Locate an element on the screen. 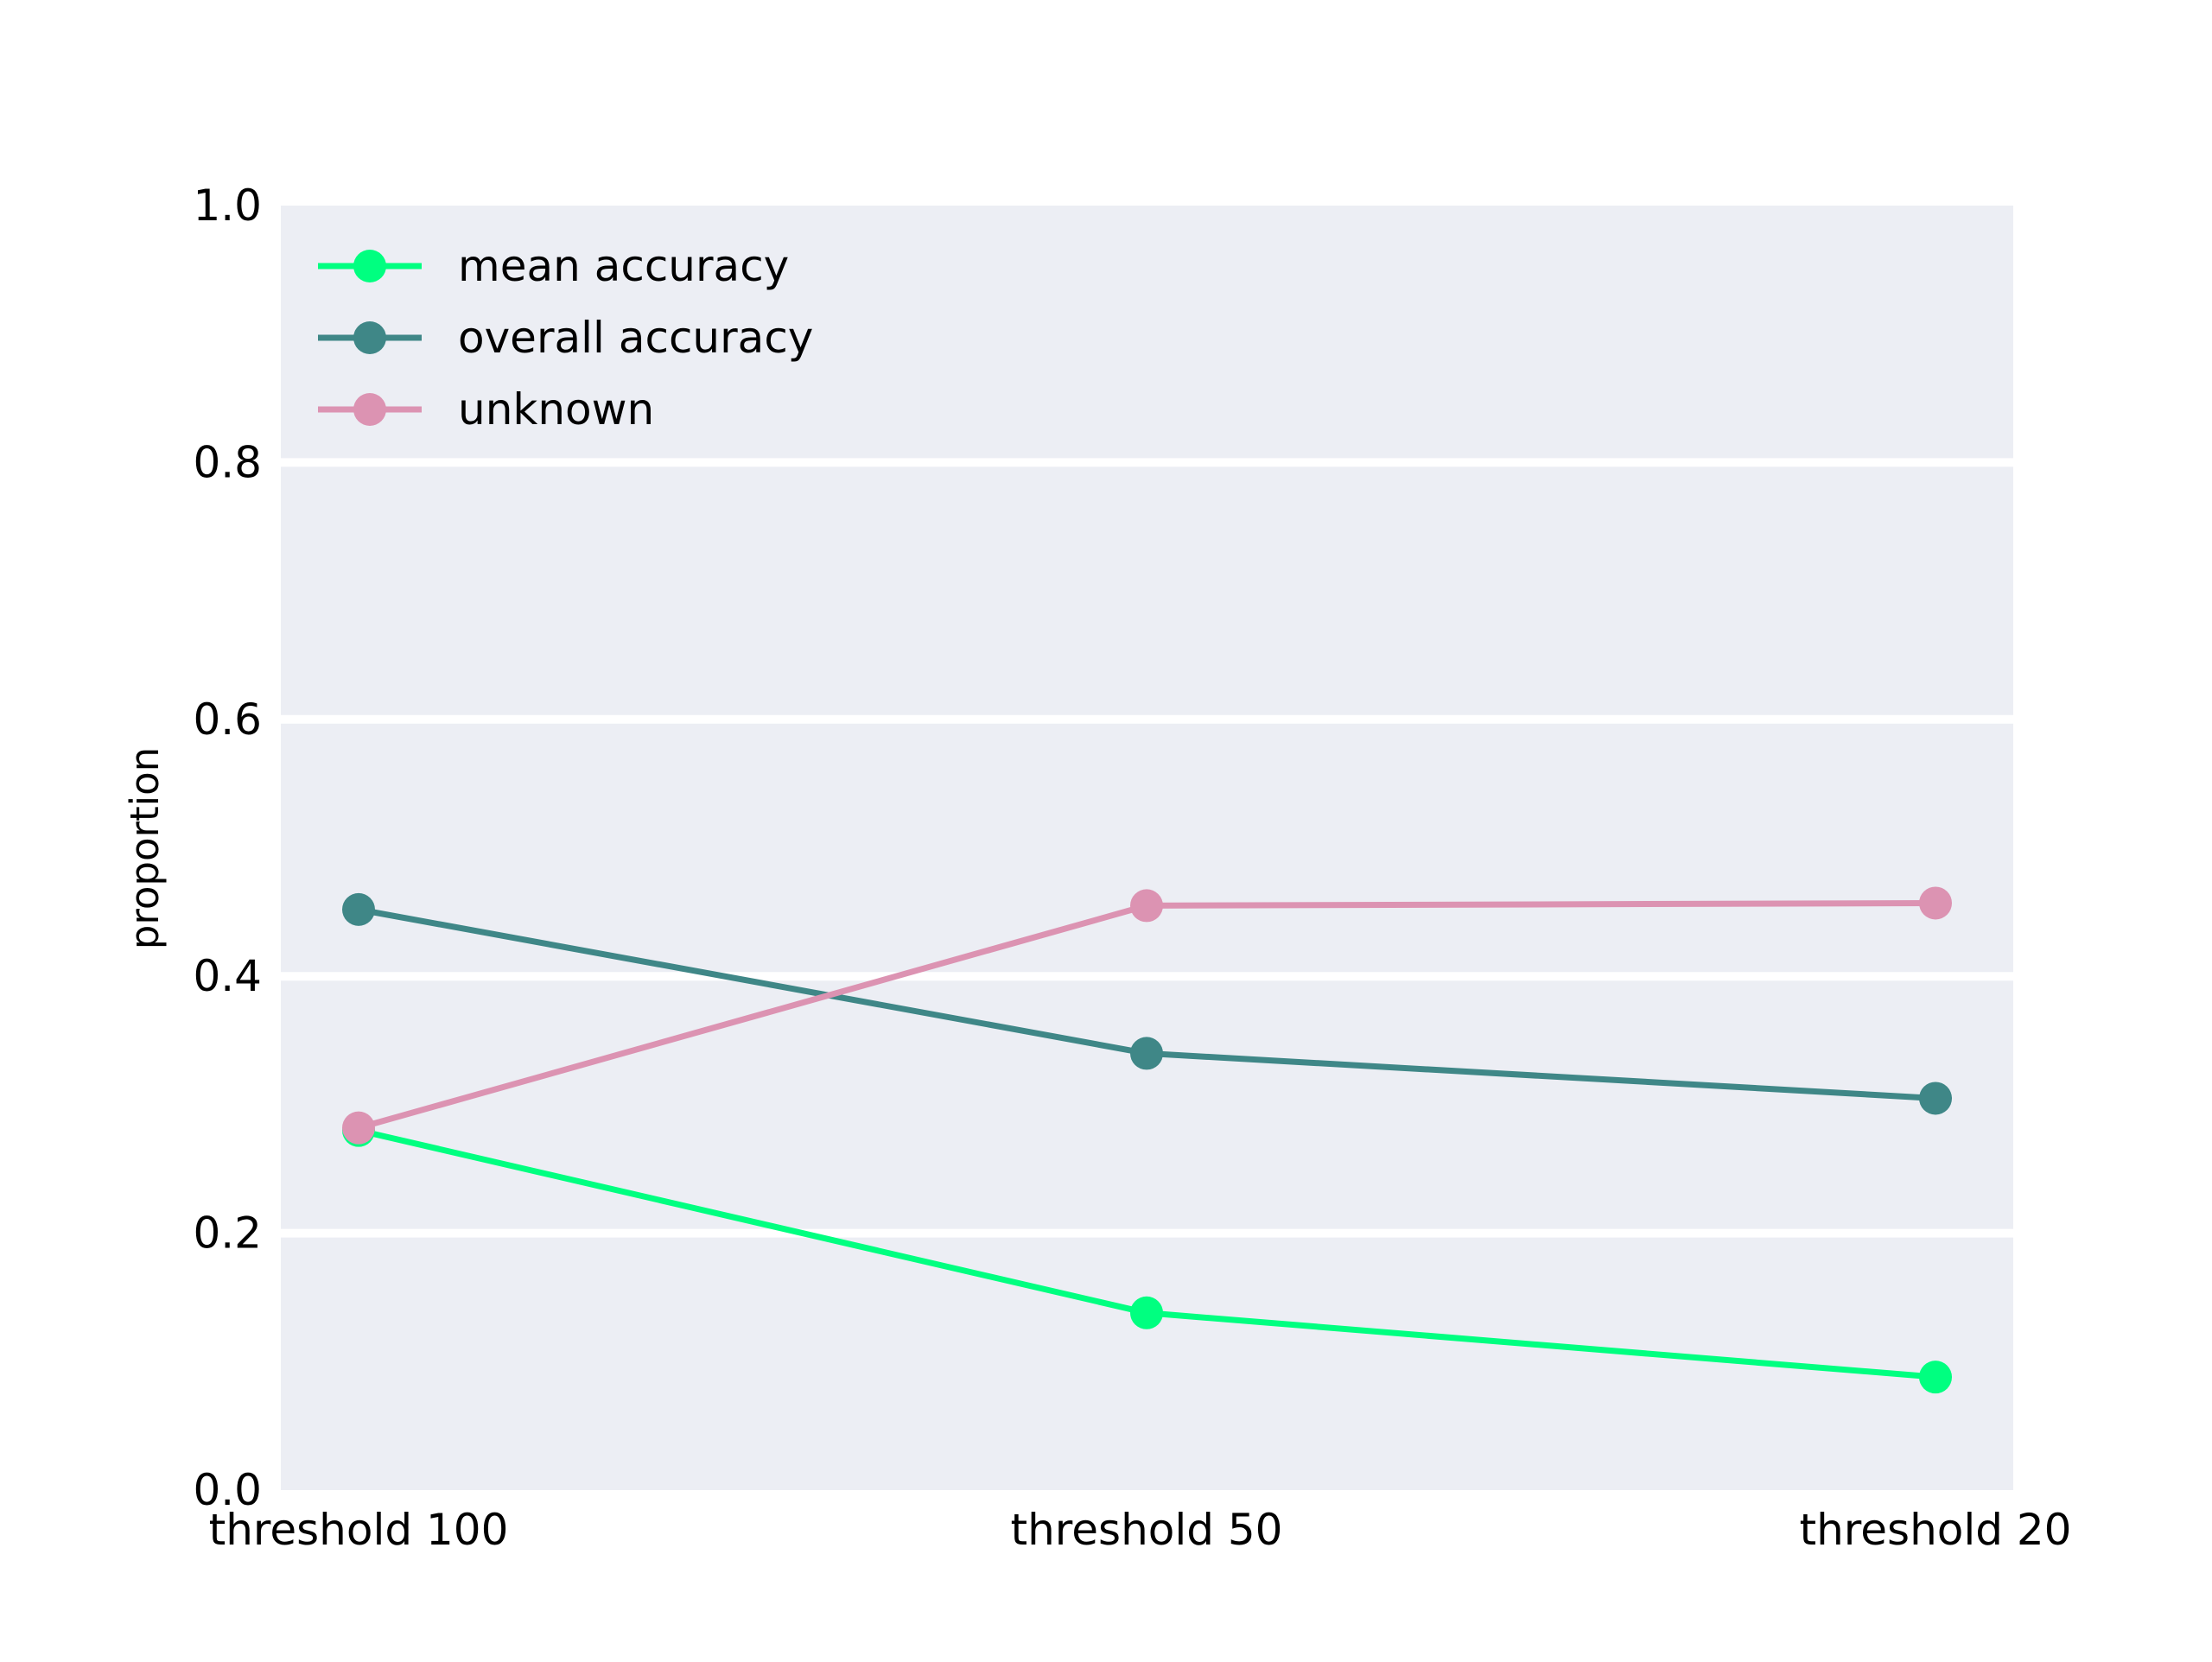  legend: mean accuracy overall accuracy unknown is located at coordinates (565, 338).